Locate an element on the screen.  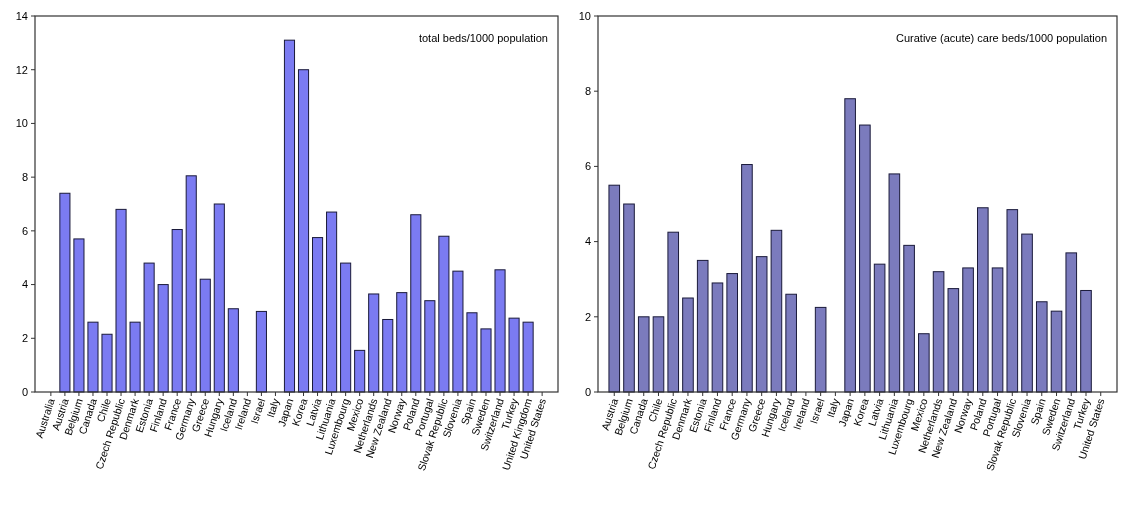
text: Curative (acute) care beds/1000 population is located at coordinates (1001, 38).